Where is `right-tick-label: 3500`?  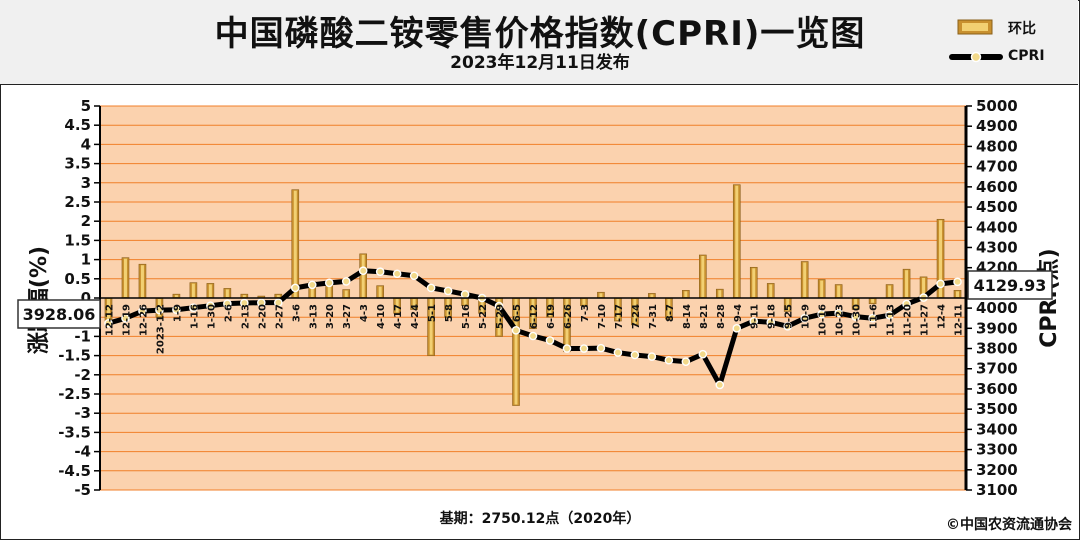
right-tick-label: 3500 is located at coordinates (997, 409).